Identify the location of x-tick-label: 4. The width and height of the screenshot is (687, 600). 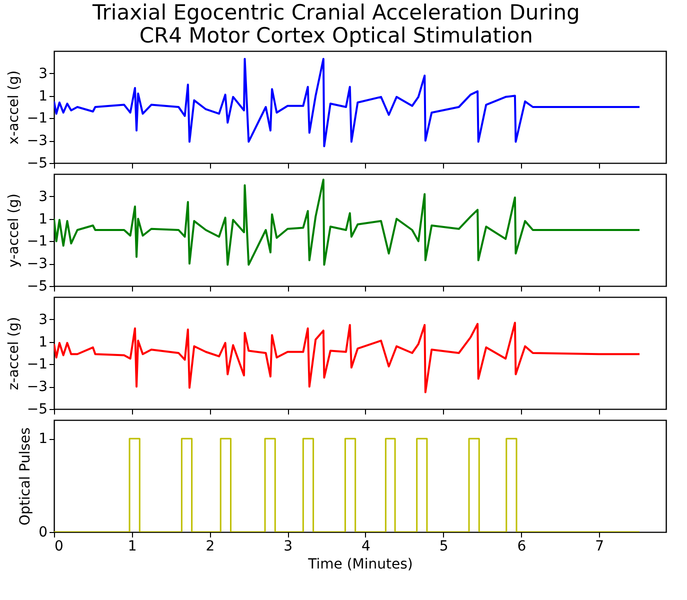
(365, 546).